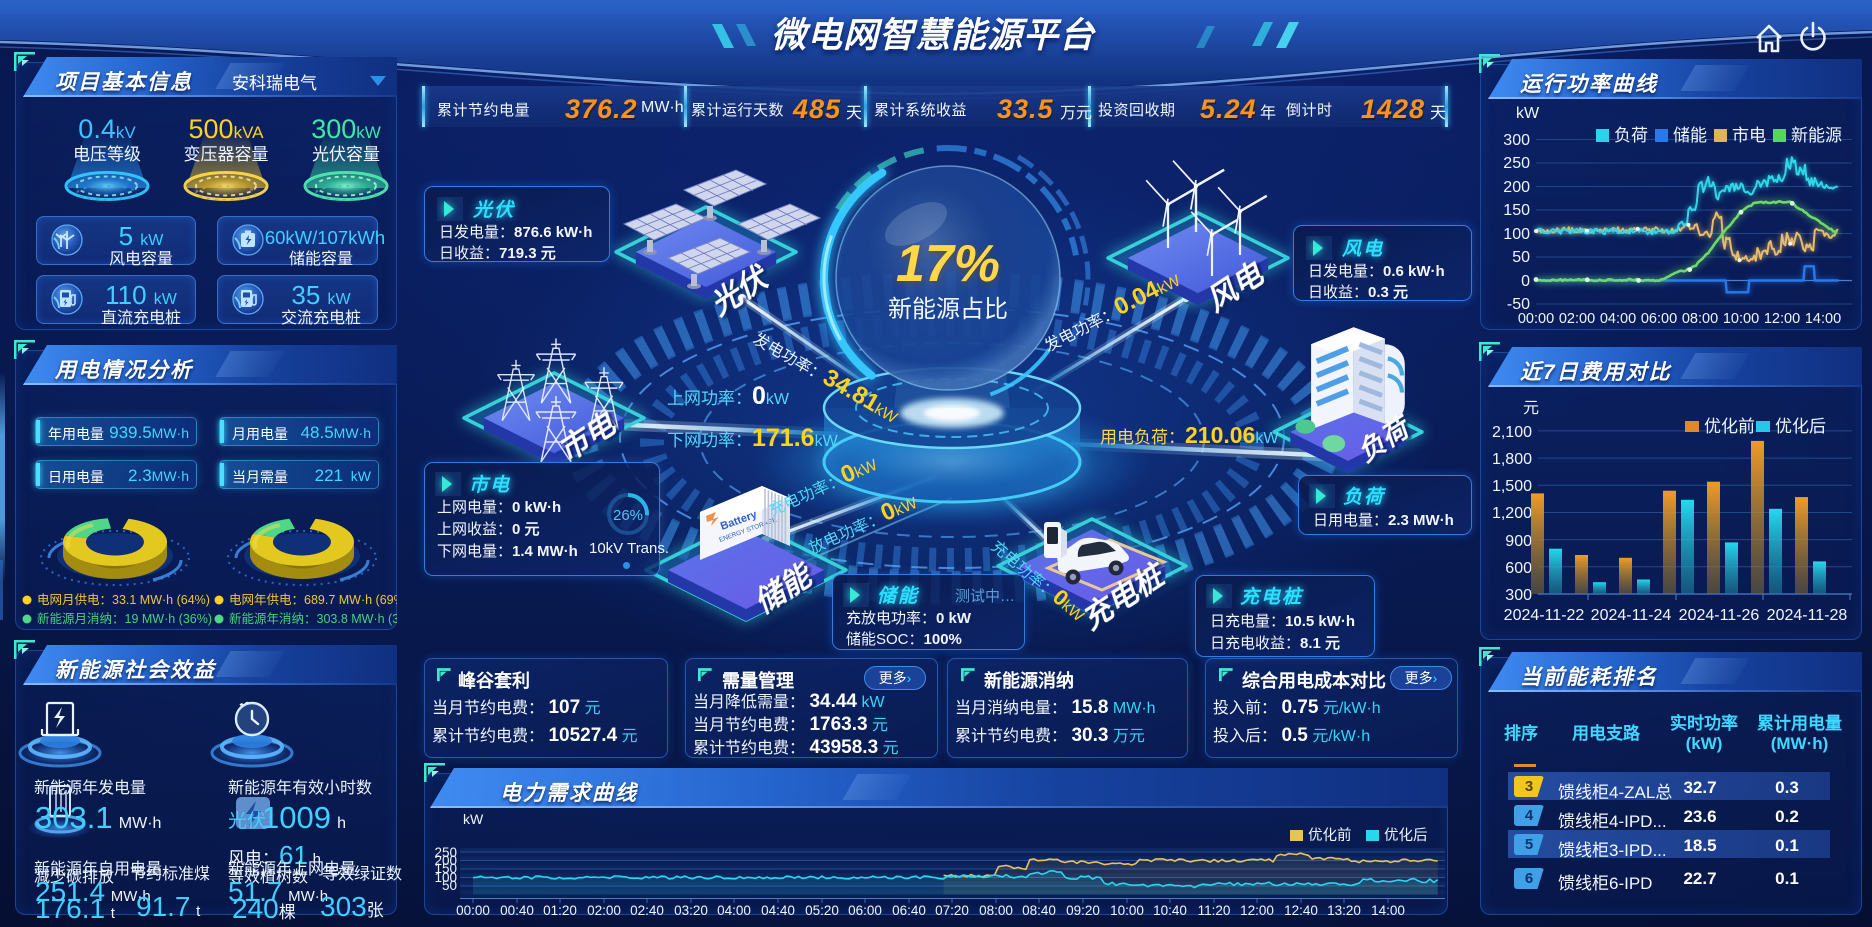 The height and width of the screenshot is (927, 1872). I want to click on svg-text: 600, so click(1518, 568).